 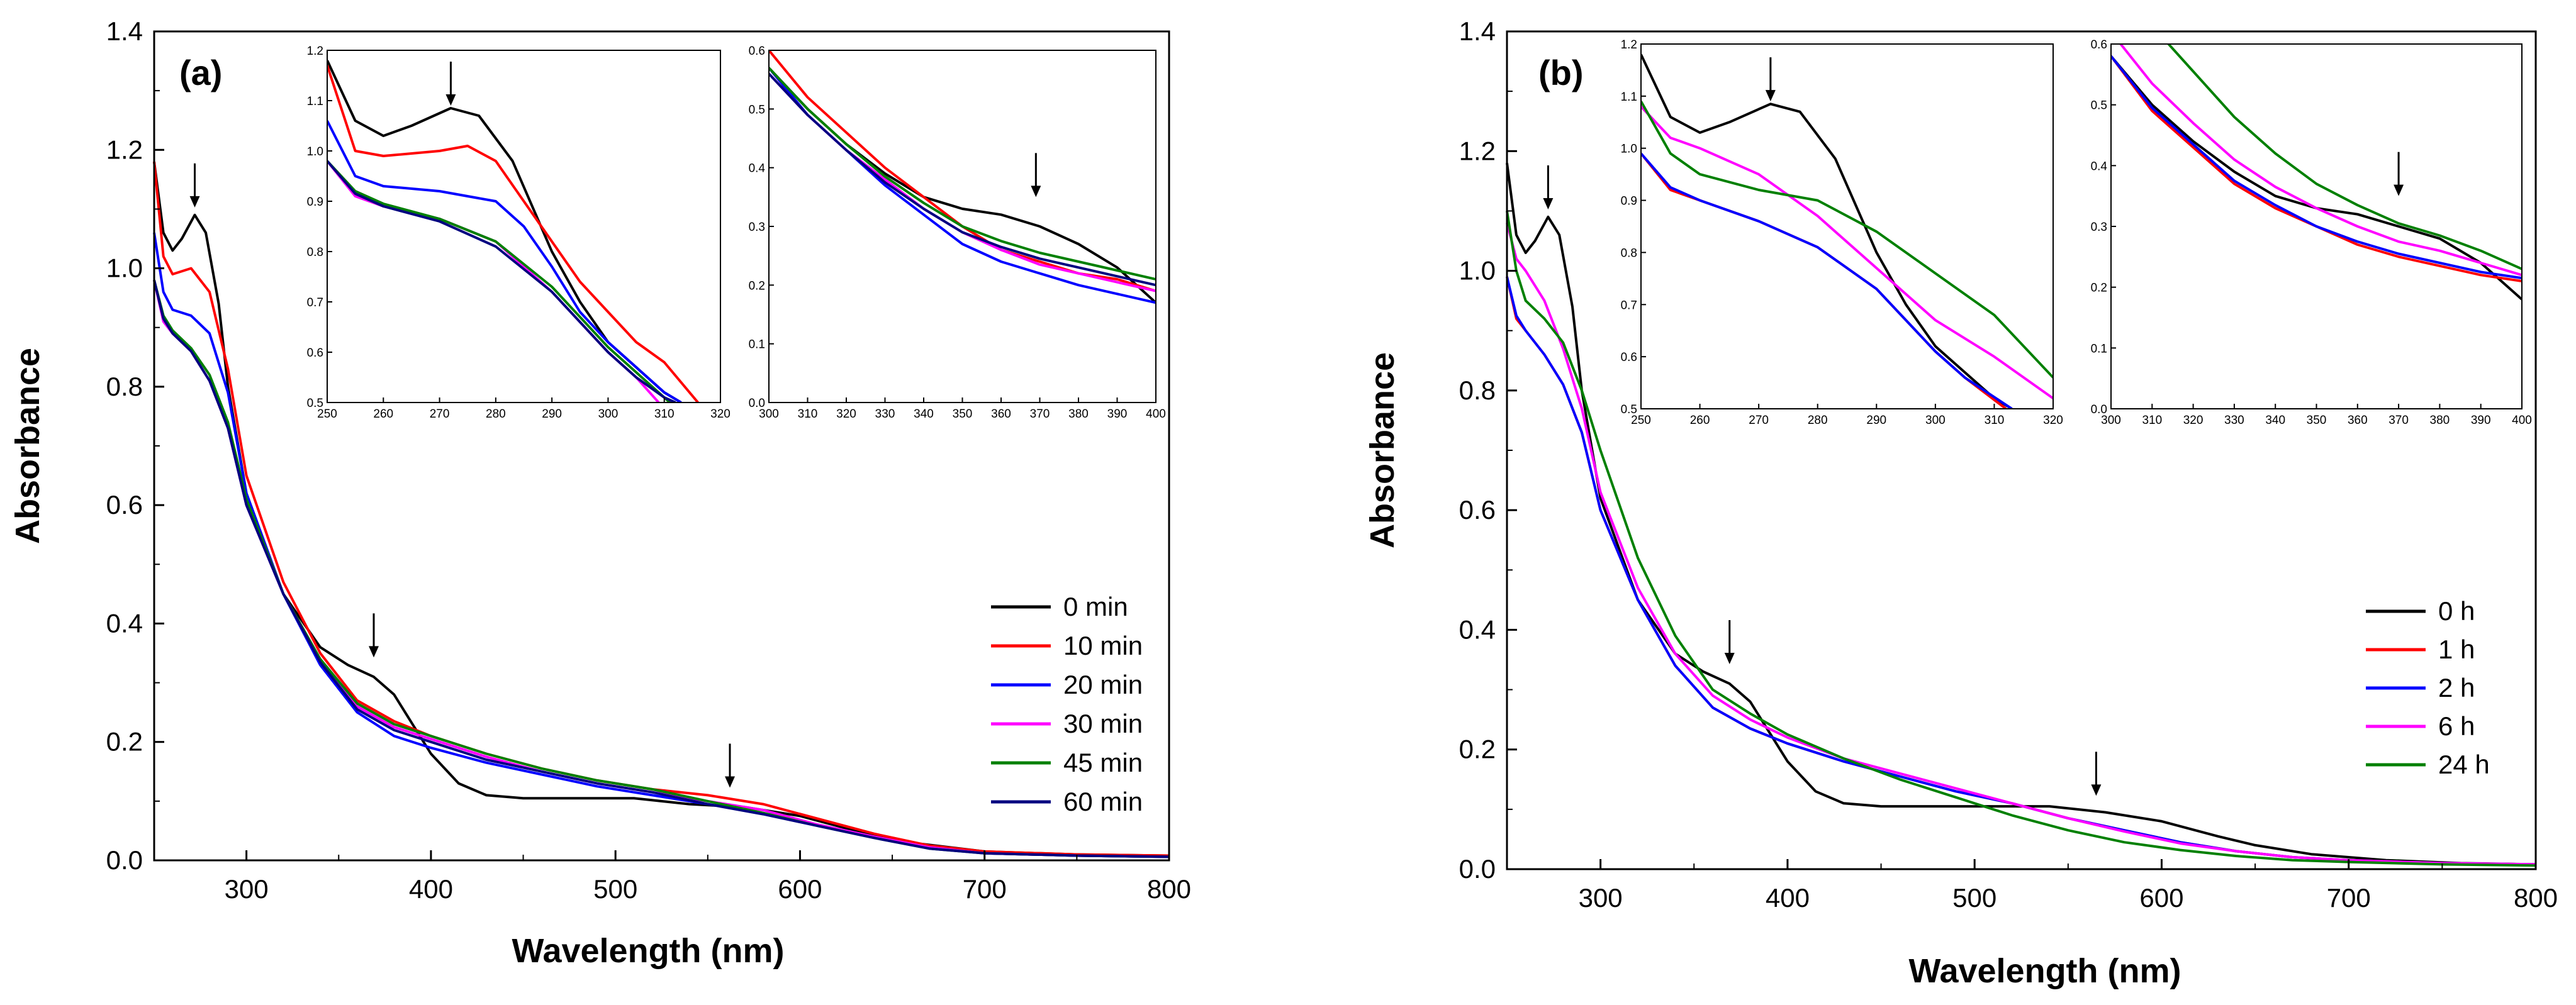 What do you see at coordinates (1067, 704) in the screenshot?
I see `legend: 0 min 10 min 20 min 30 min 45 min 60 min` at bounding box center [1067, 704].